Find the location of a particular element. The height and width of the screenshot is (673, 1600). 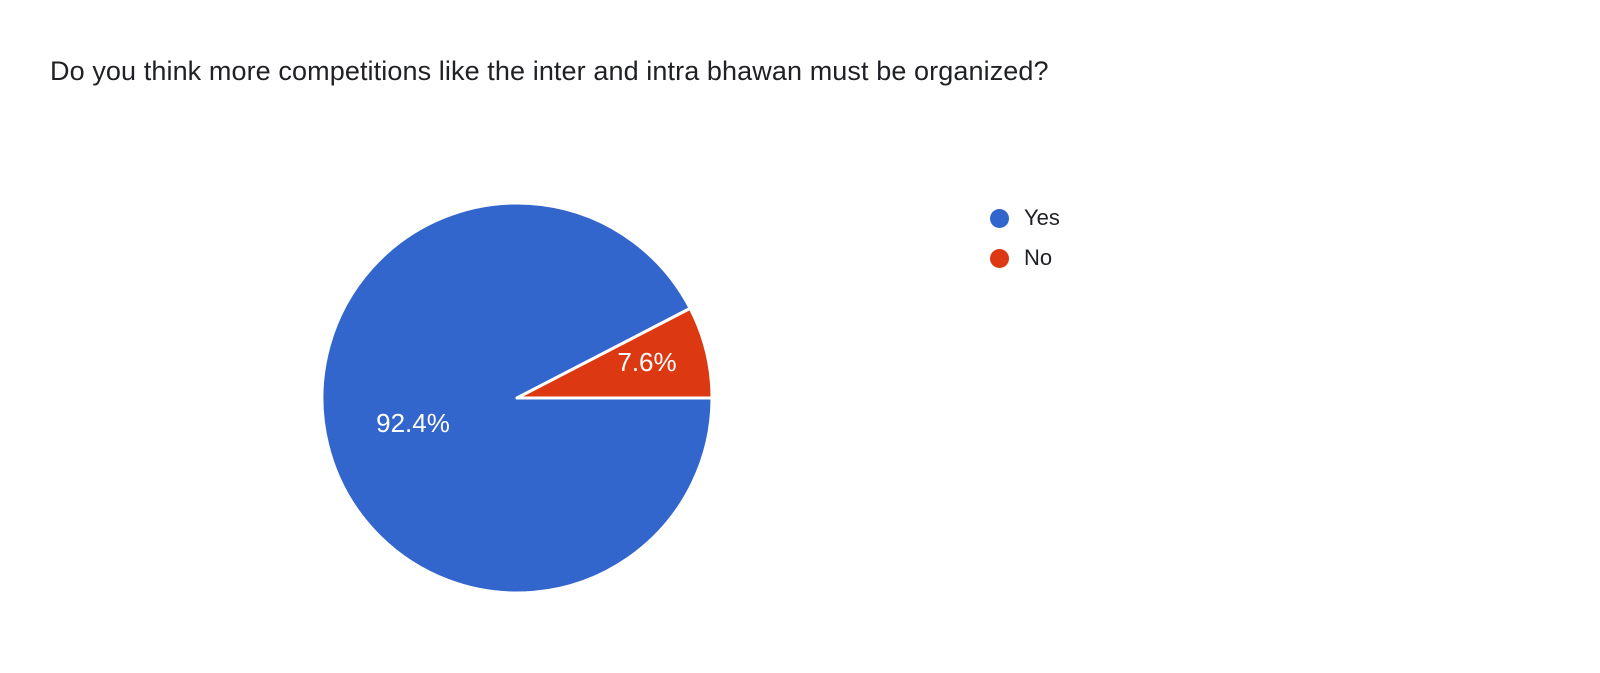

pie-chart: 92.4% 7.6% is located at coordinates (517, 398).